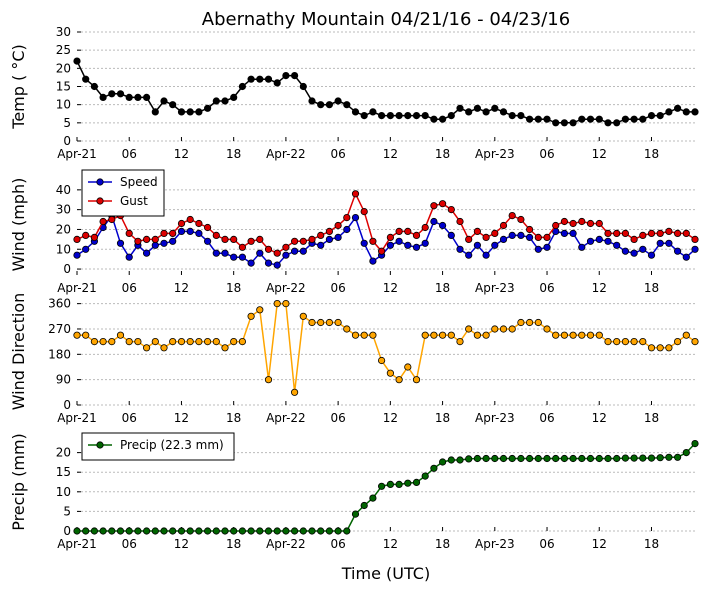 The image size is (705, 598). I want to click on y-tick-label: 20, so click(63, 453).